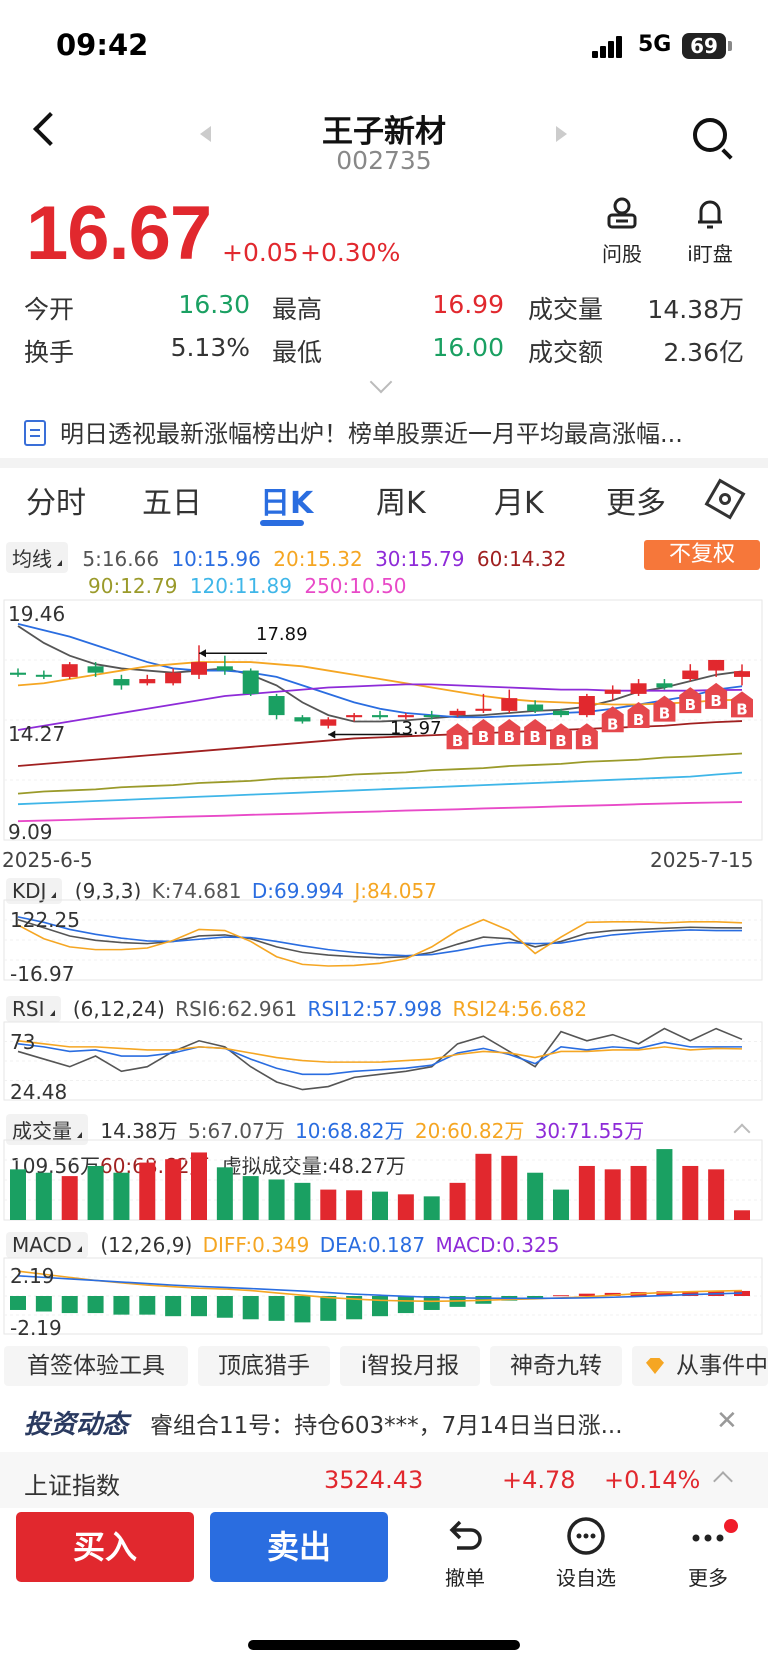  I want to click on ma-selector: 均线, so click(37, 557).